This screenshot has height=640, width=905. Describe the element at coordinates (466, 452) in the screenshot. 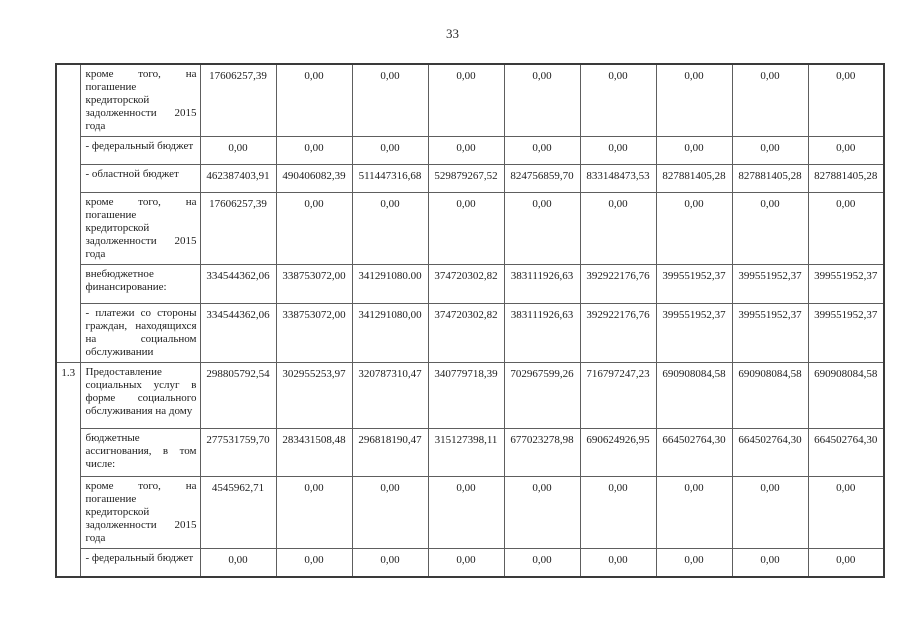

I see `value-cell: 315127398,11` at that location.